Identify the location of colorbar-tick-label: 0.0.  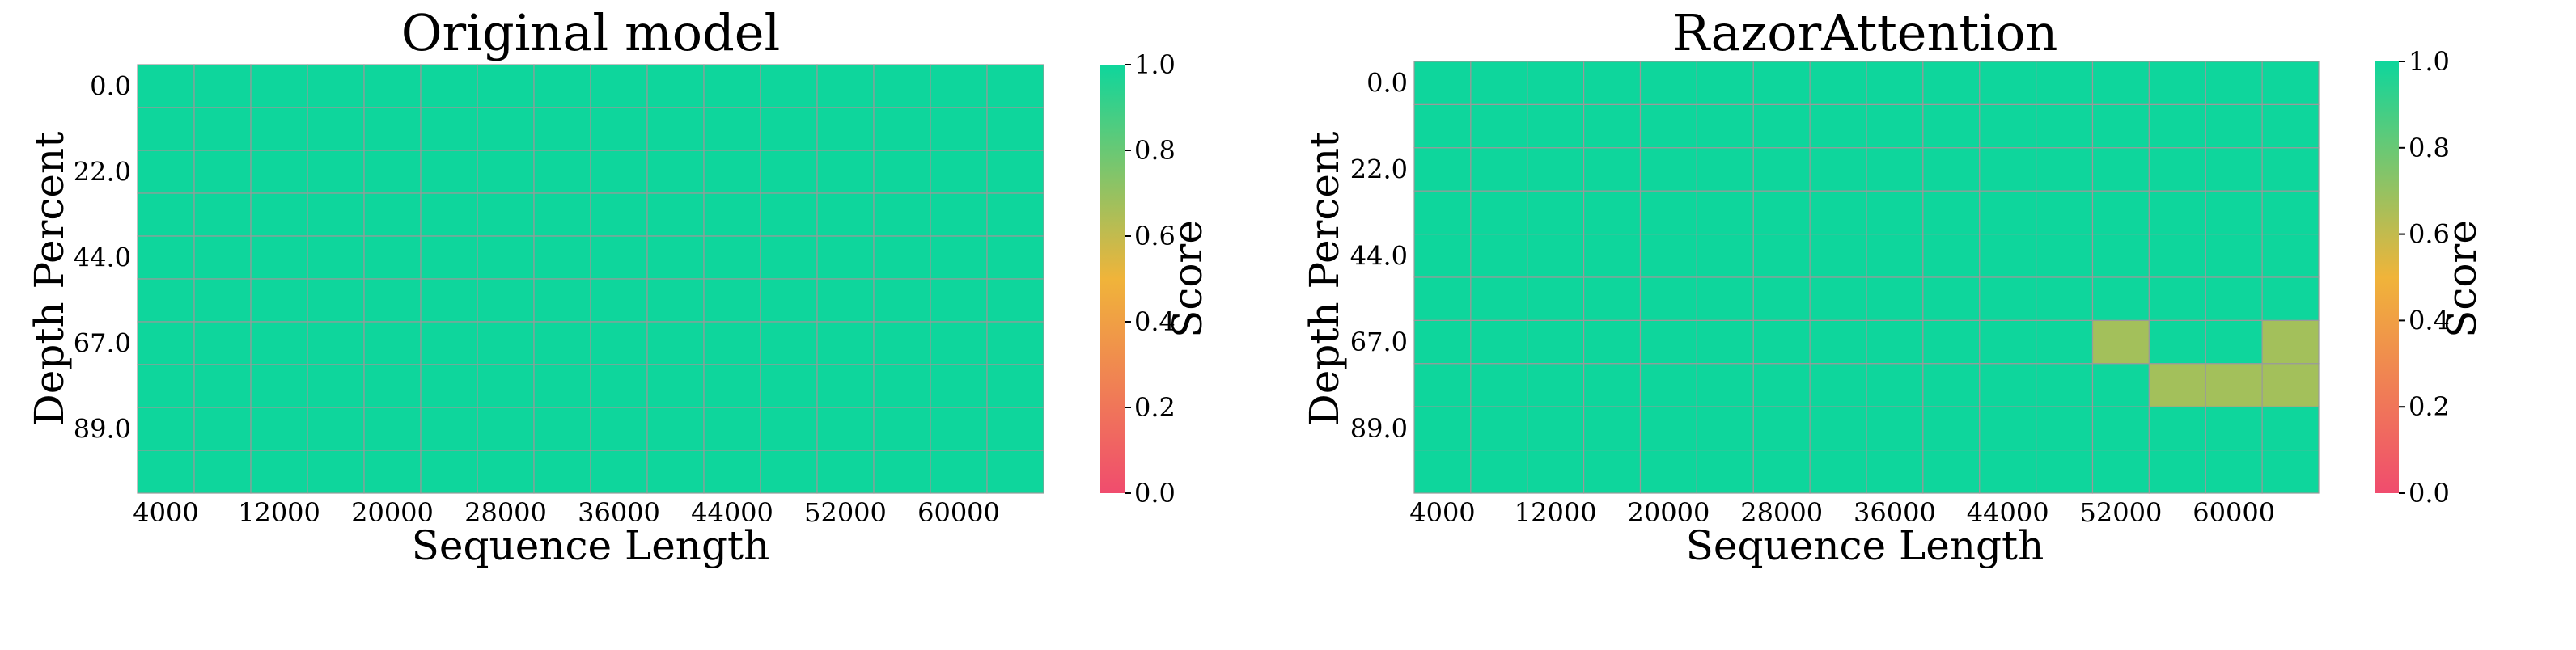
(1155, 494).